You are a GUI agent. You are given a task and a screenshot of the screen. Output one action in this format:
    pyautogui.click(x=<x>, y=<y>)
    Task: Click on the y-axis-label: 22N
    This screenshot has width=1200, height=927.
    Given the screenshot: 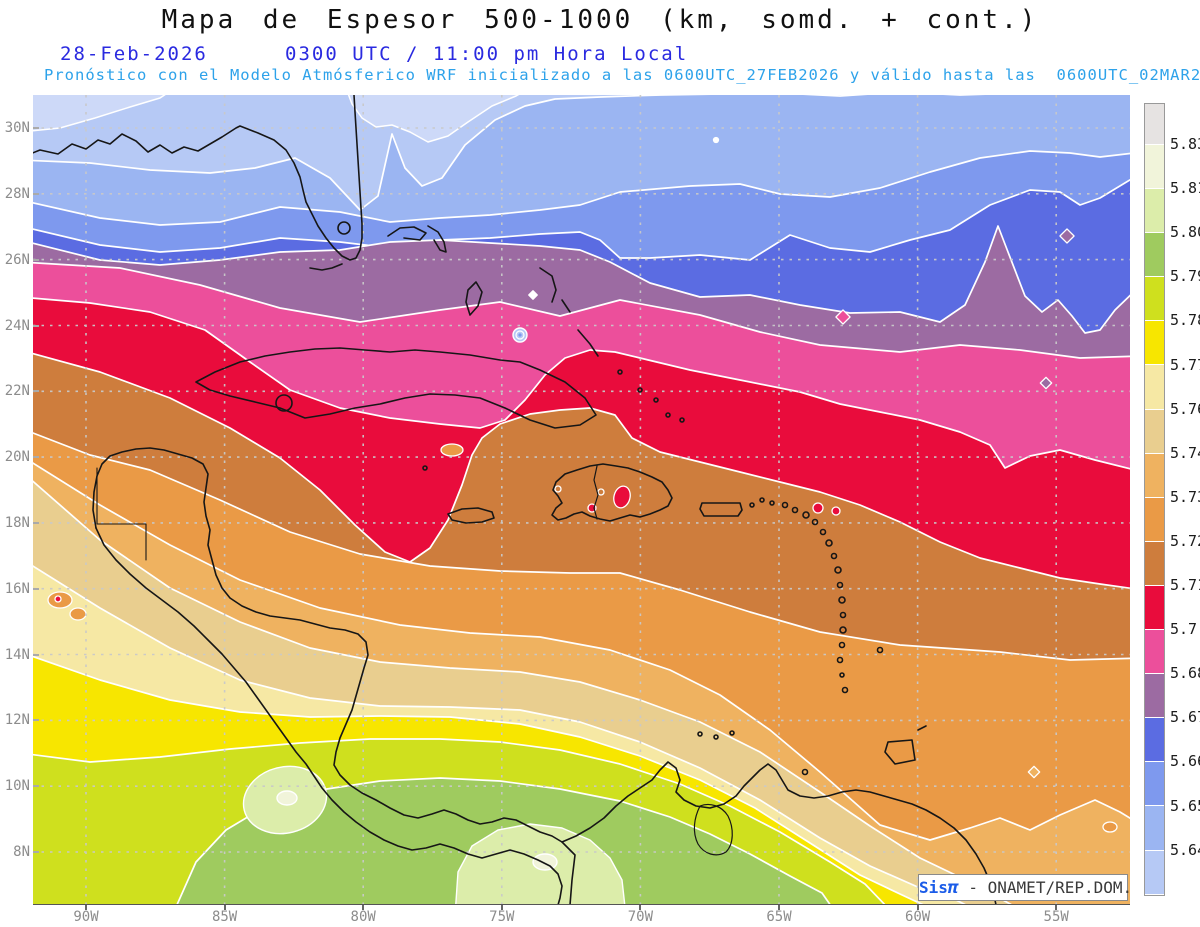 What is the action you would take?
    pyautogui.click(x=17, y=391)
    